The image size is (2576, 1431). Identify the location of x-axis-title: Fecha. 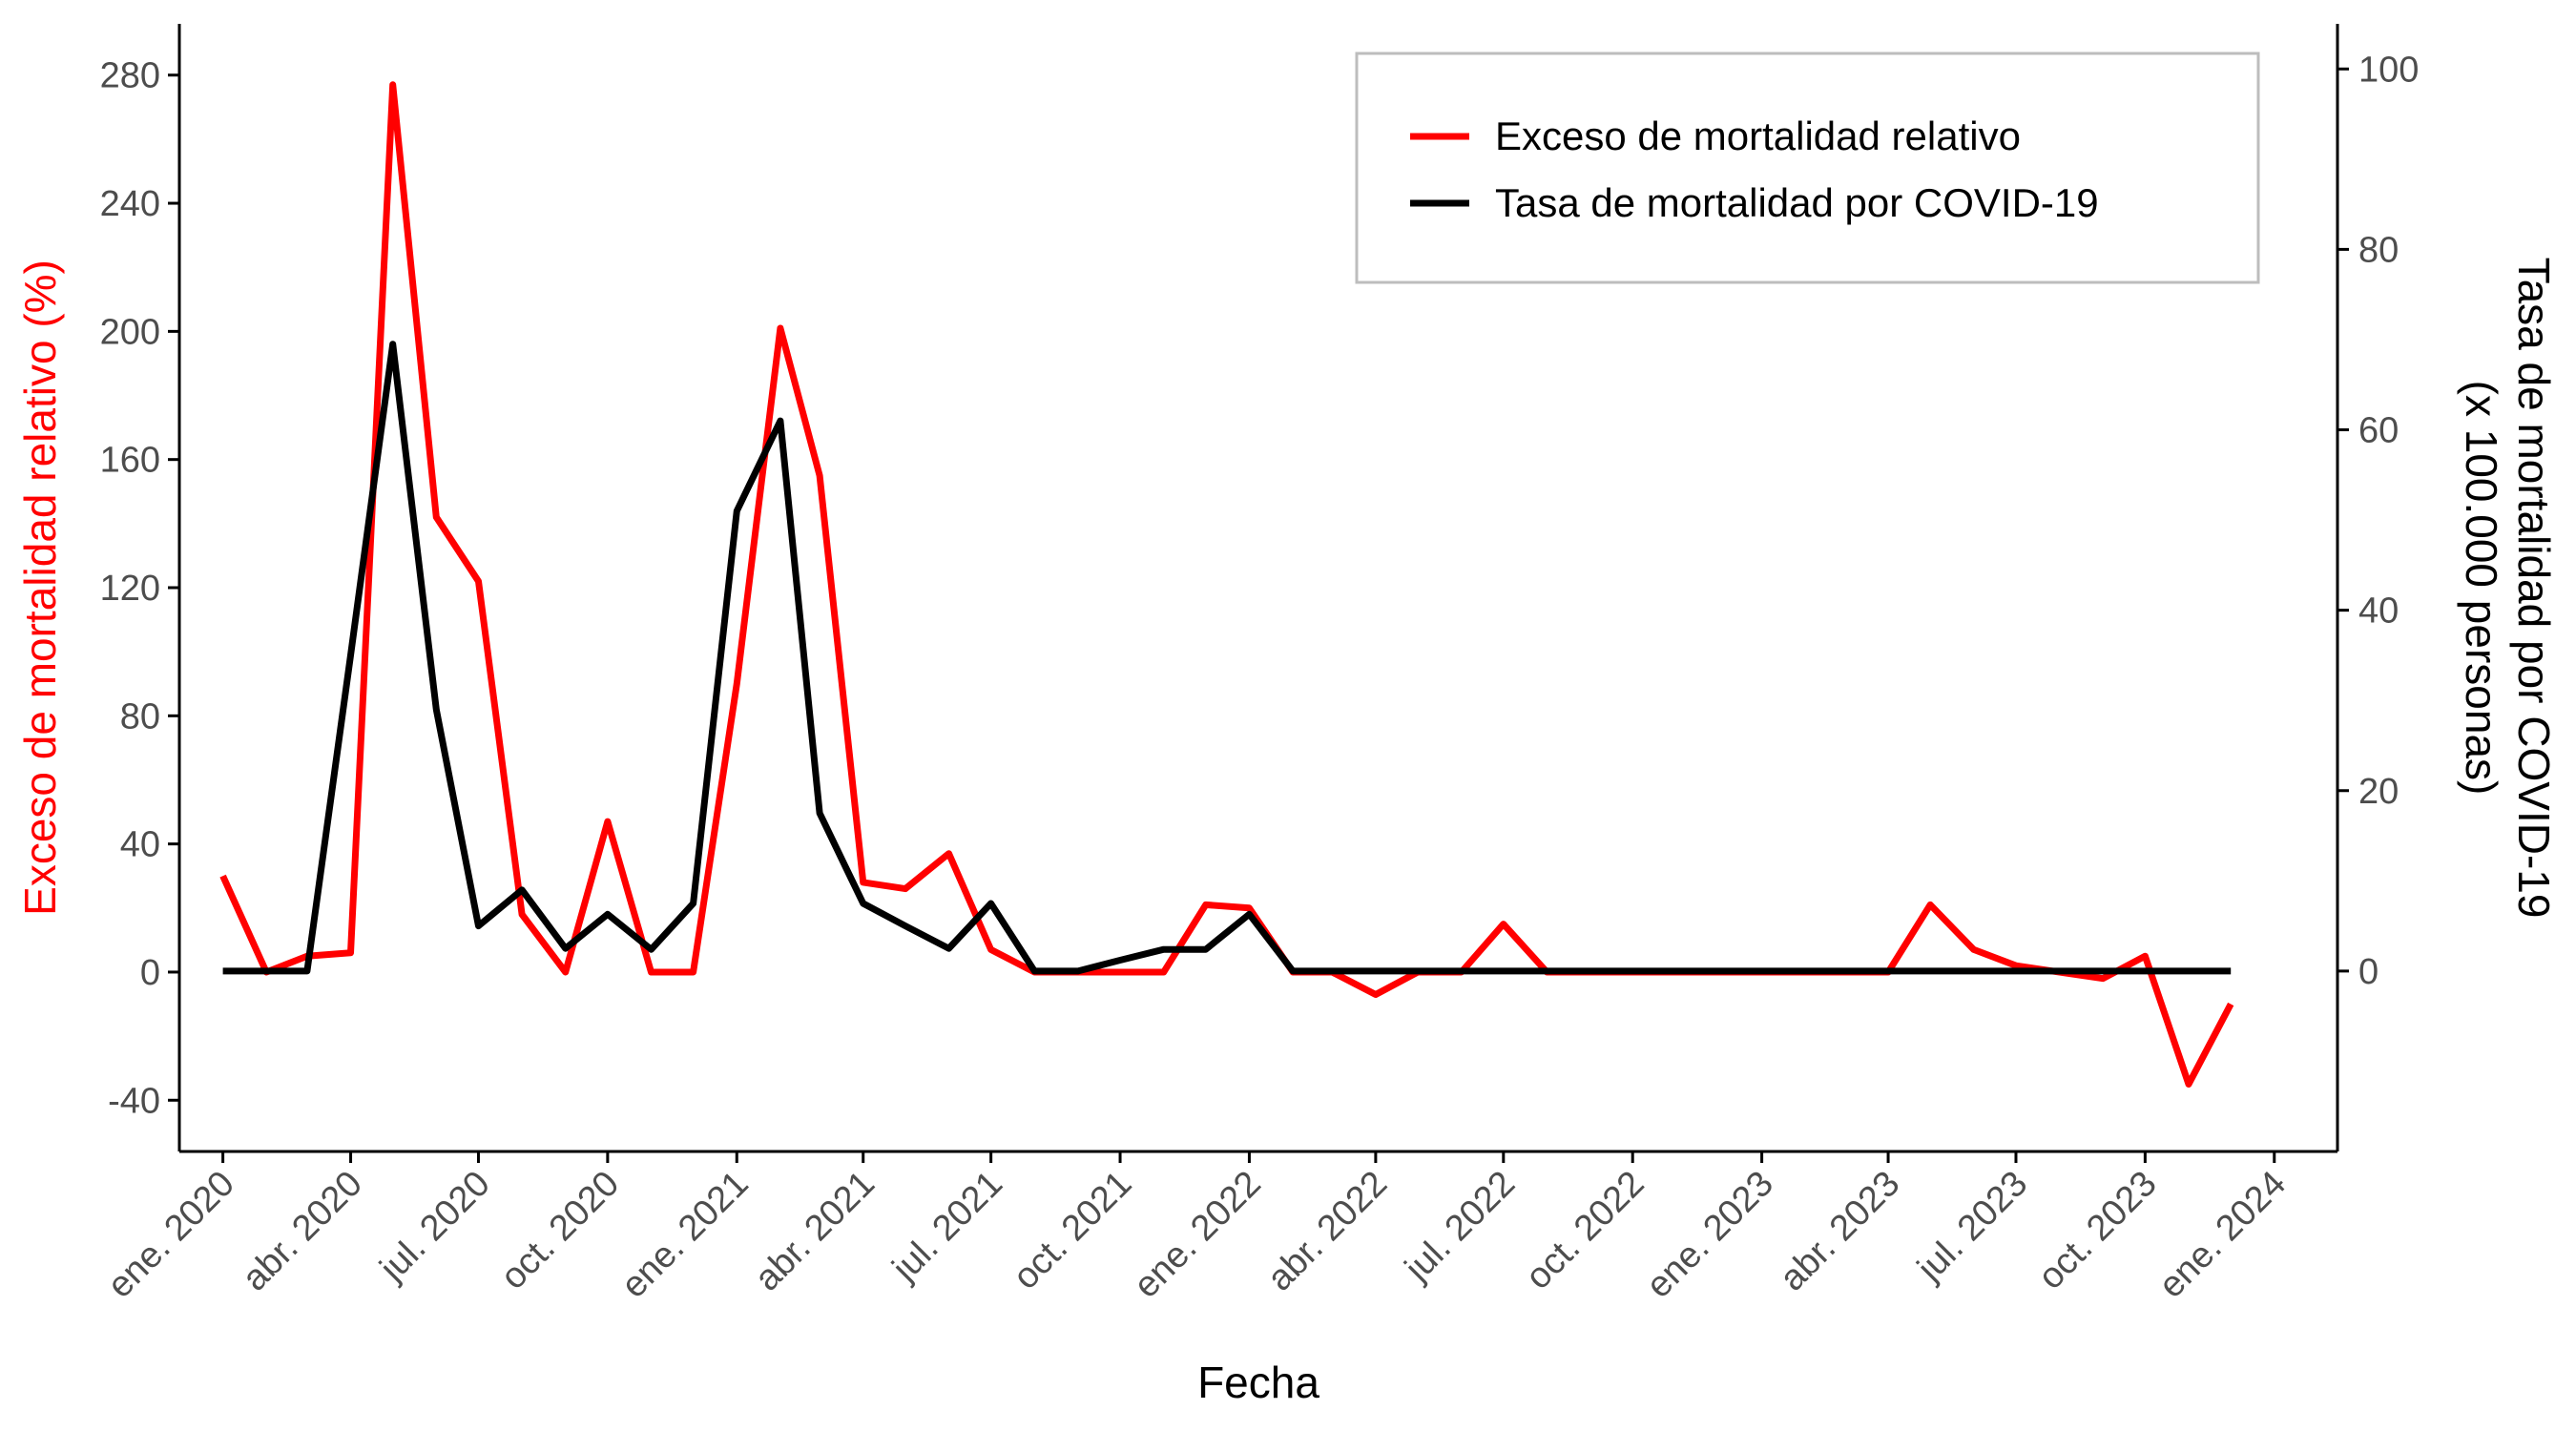
(1258, 1382).